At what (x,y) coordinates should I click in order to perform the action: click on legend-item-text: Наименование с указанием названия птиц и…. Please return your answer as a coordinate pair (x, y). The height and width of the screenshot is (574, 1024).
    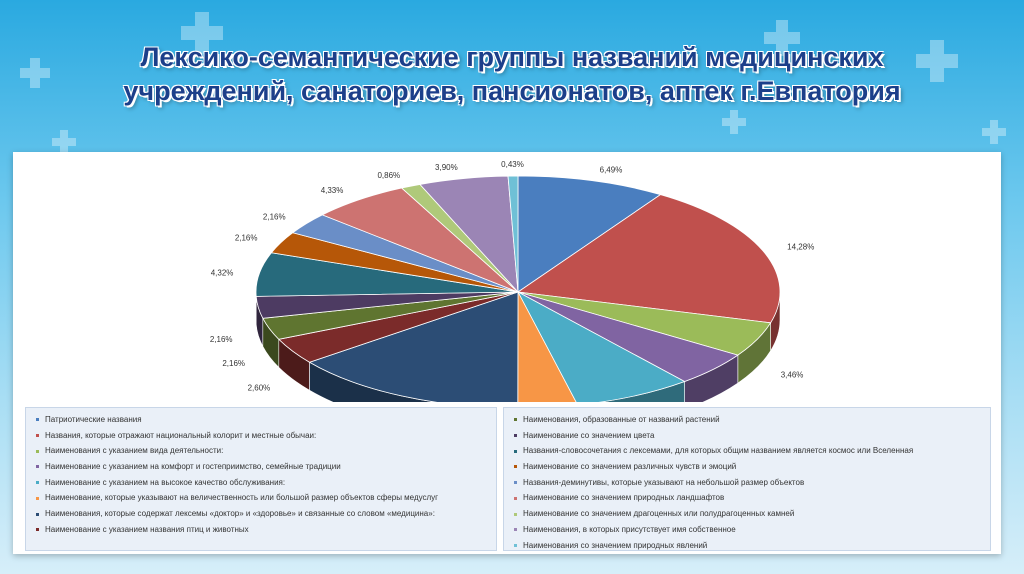
    Looking at the image, I should click on (147, 529).